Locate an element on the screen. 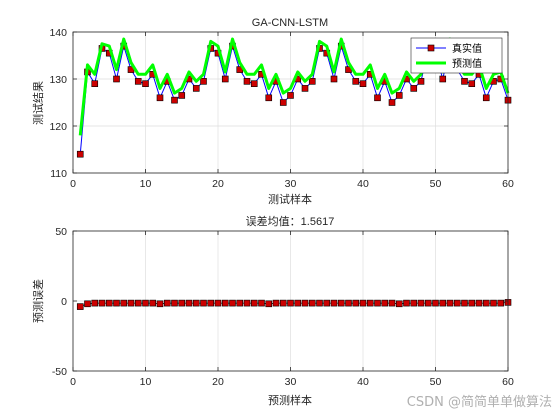  top-x-tick-label: 0 is located at coordinates (73, 184).